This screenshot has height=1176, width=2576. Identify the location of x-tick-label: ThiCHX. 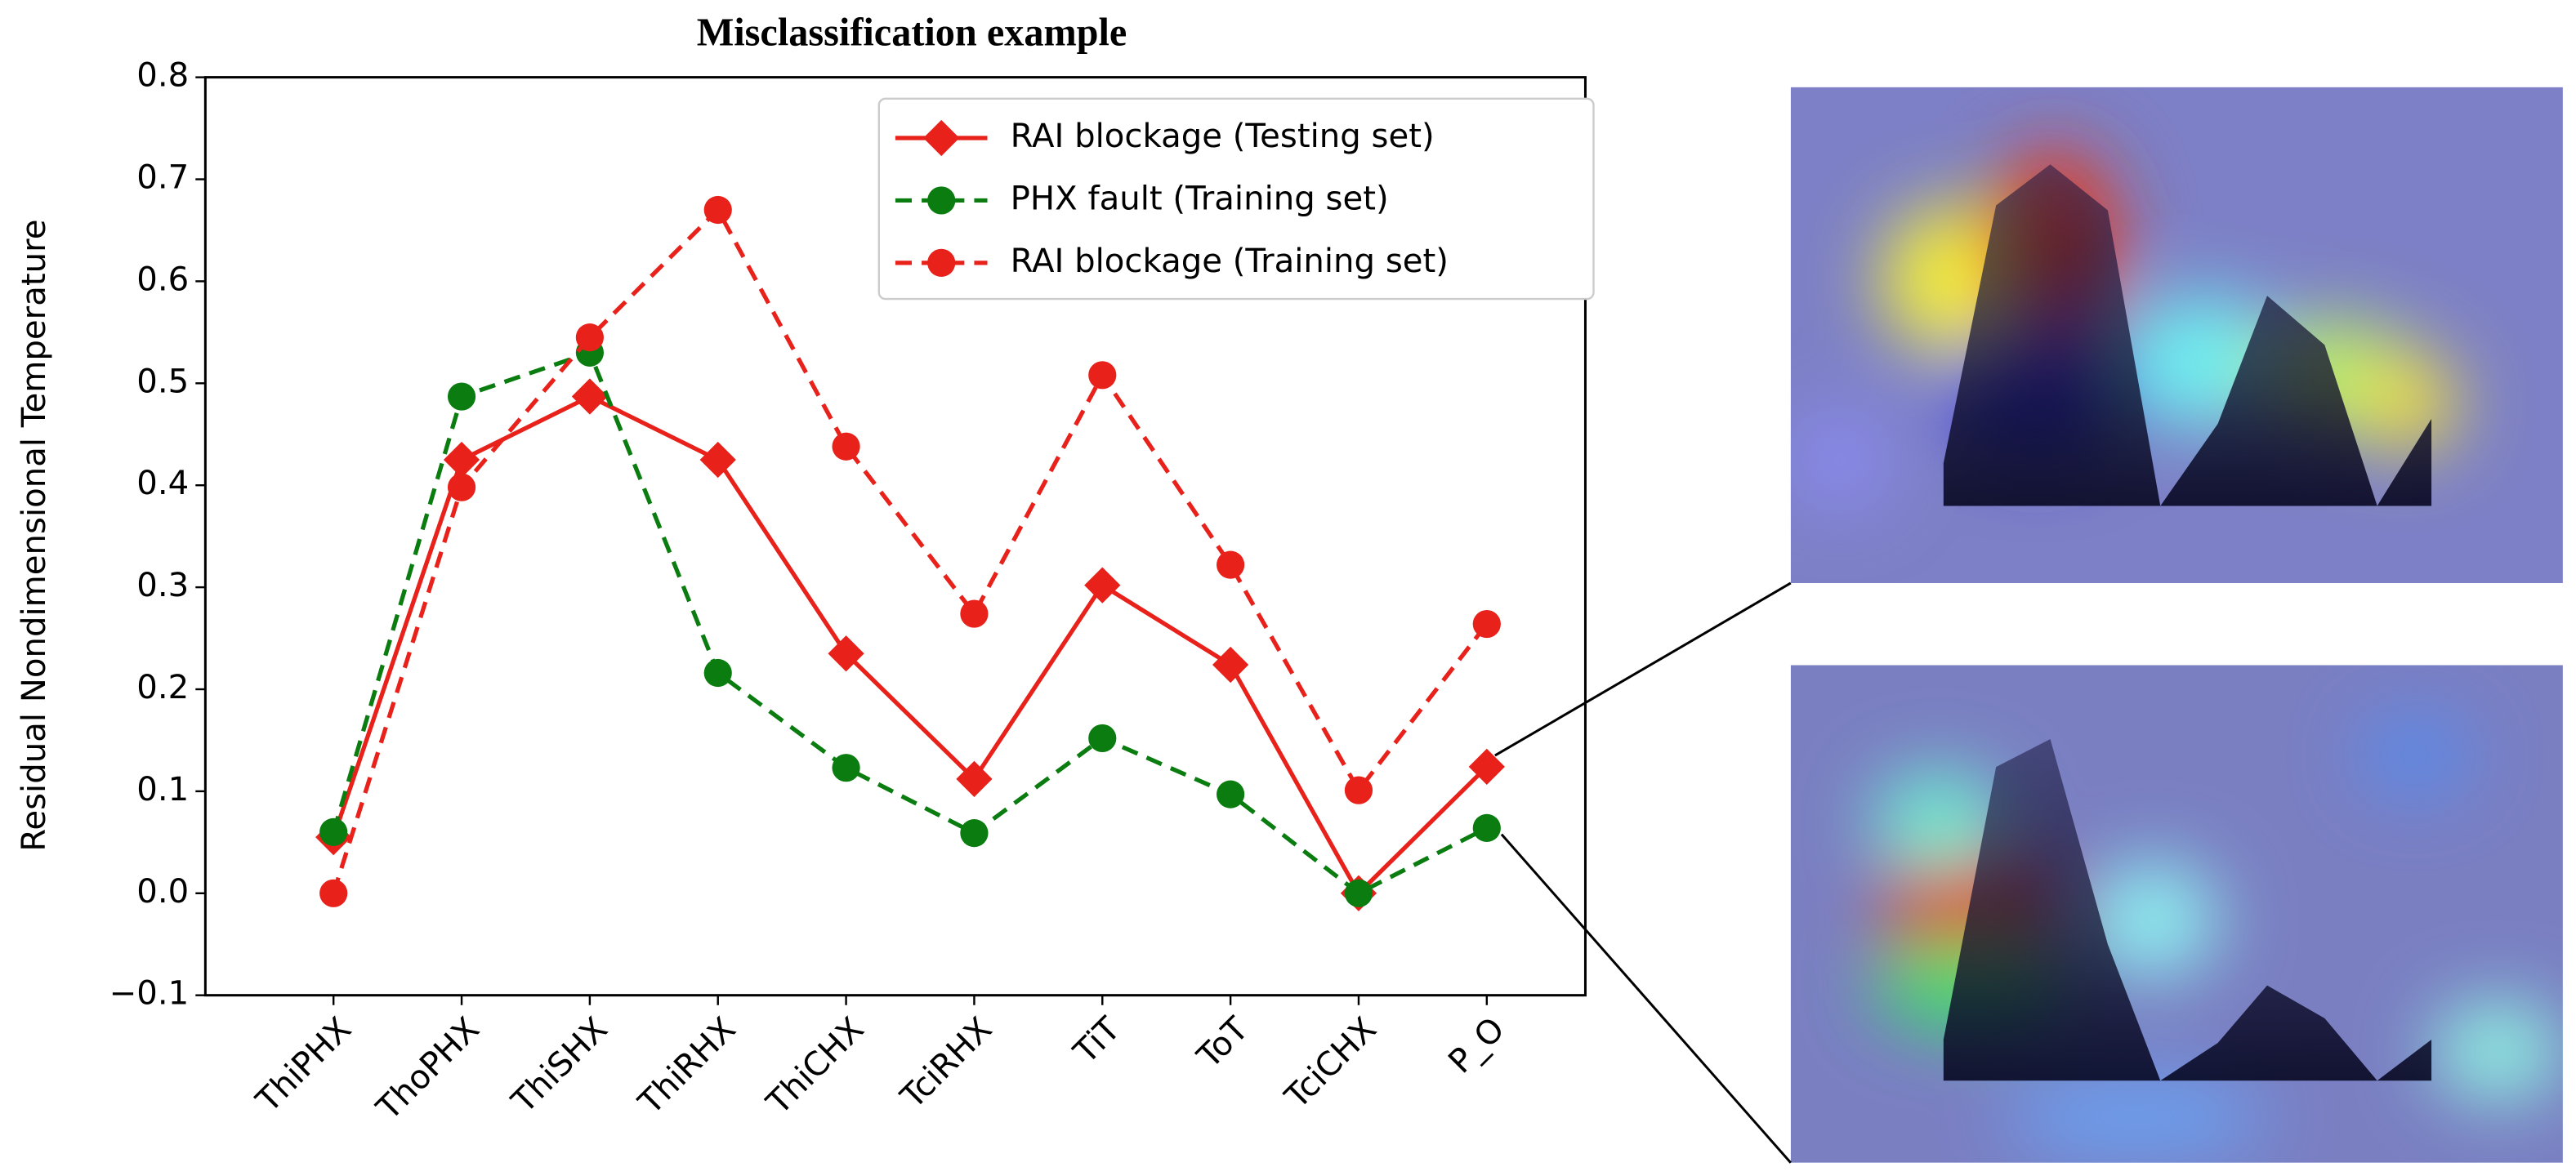
(815, 1066).